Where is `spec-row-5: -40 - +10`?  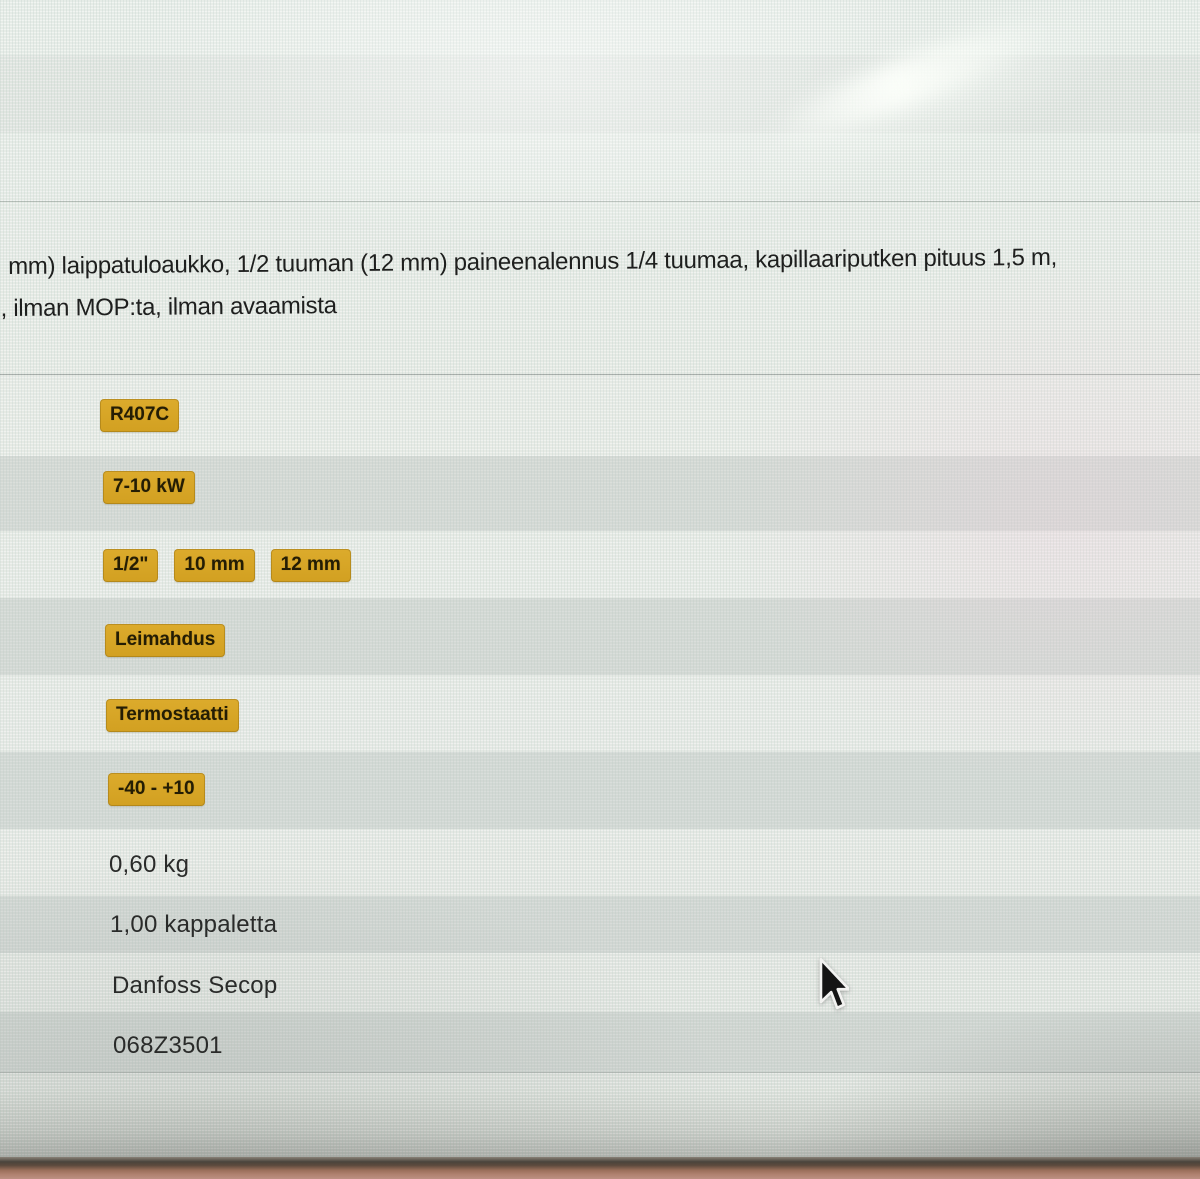 spec-row-5: -40 - +10 is located at coordinates (600, 790).